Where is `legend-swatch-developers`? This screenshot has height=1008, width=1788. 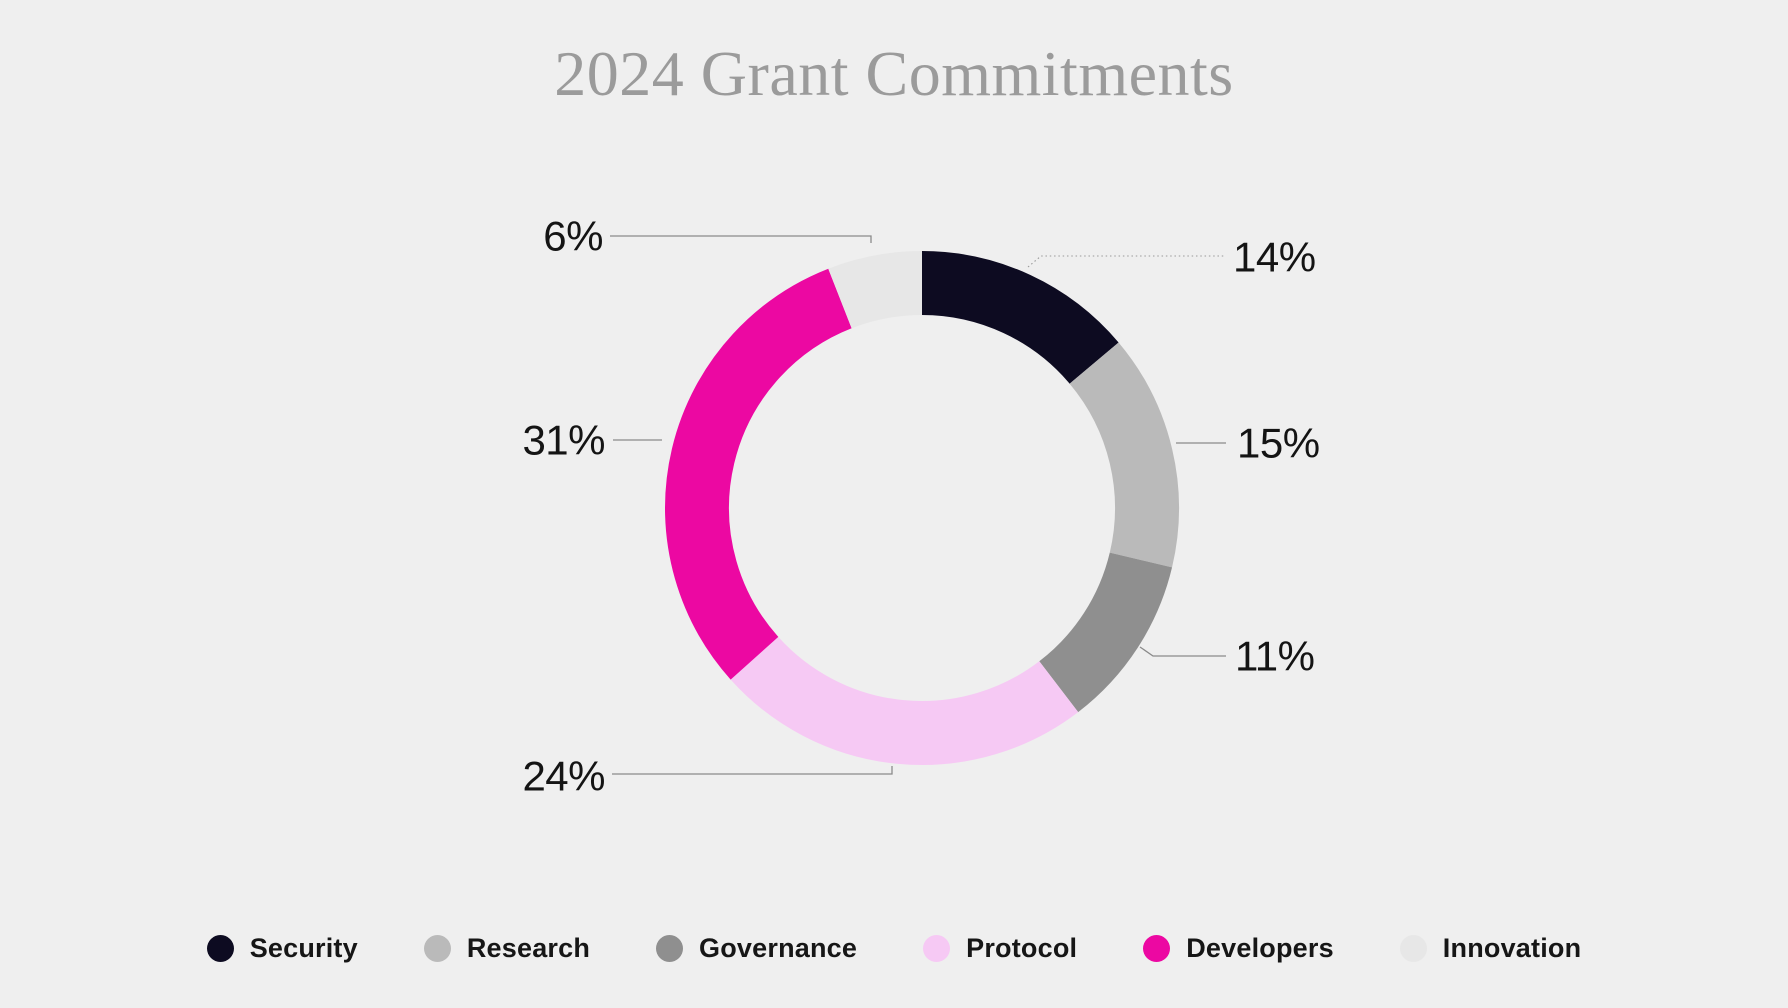
legend-swatch-developers is located at coordinates (1157, 948).